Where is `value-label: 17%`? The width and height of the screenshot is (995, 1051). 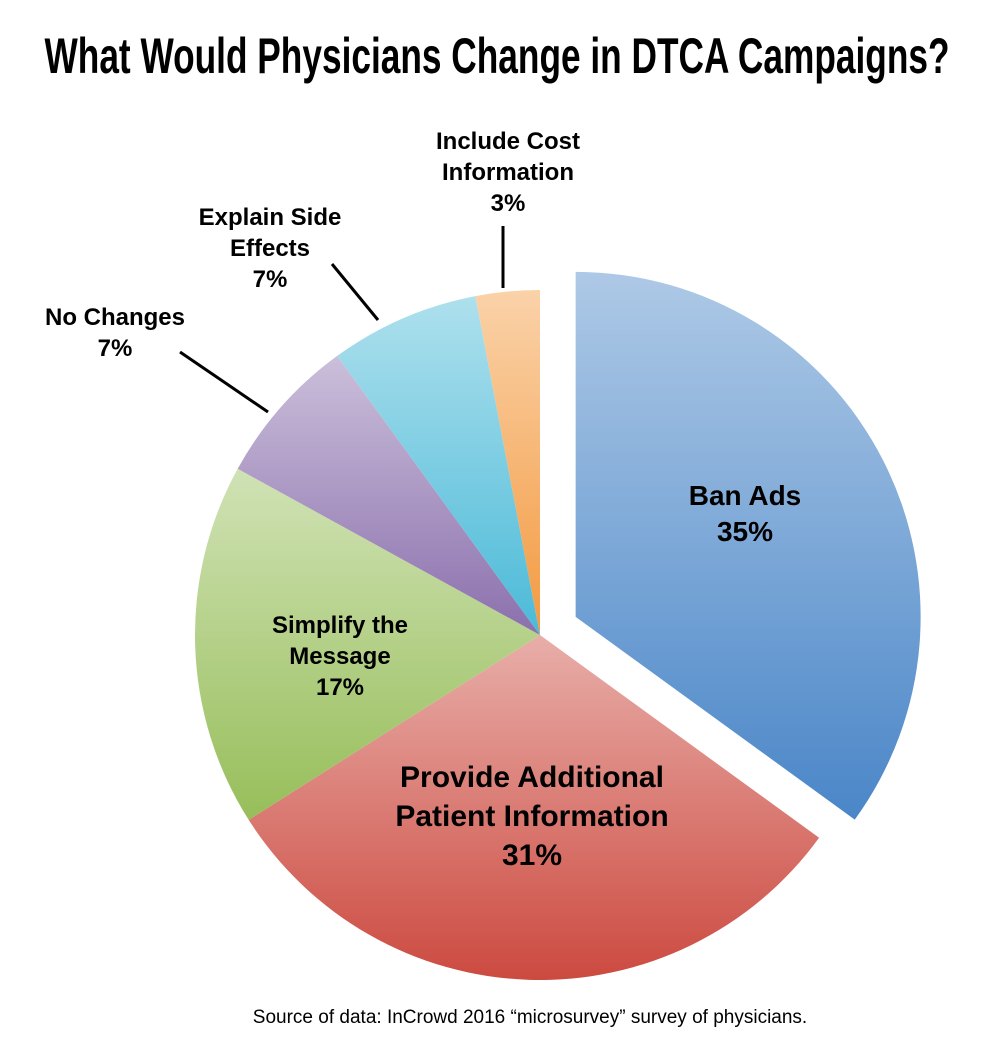 value-label: 17% is located at coordinates (340, 688).